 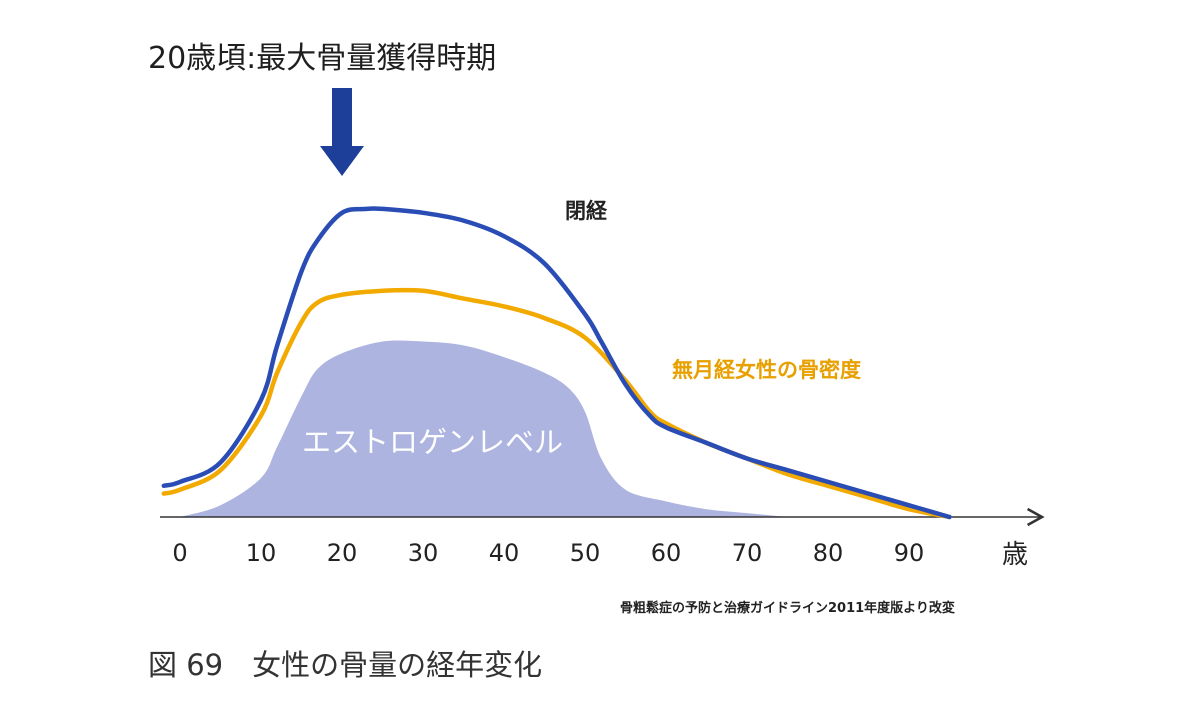 What do you see at coordinates (342, 553) in the screenshot?
I see `x-tick-label: 20` at bounding box center [342, 553].